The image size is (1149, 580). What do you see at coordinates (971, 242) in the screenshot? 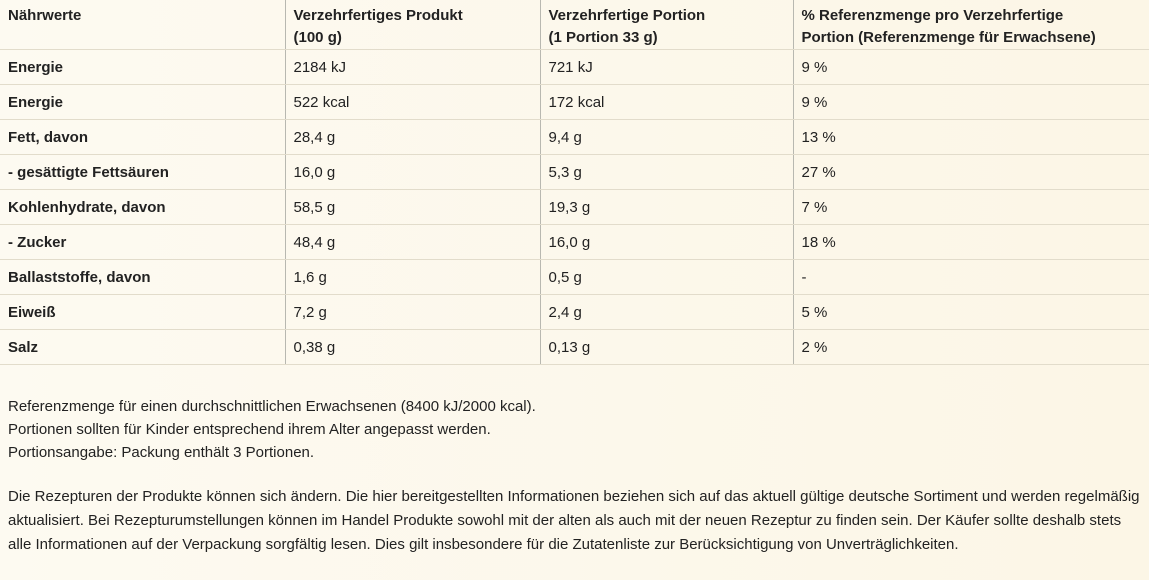
I see `value-cell: 18 %` at bounding box center [971, 242].